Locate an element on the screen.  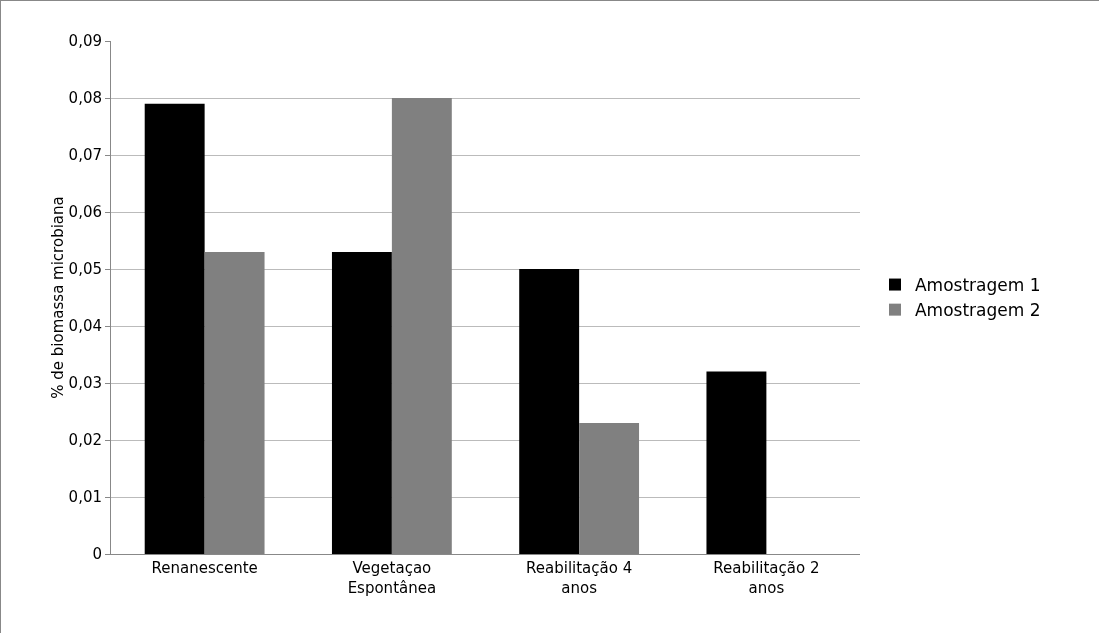
y-tick-label: 0,03 is located at coordinates (85, 383).